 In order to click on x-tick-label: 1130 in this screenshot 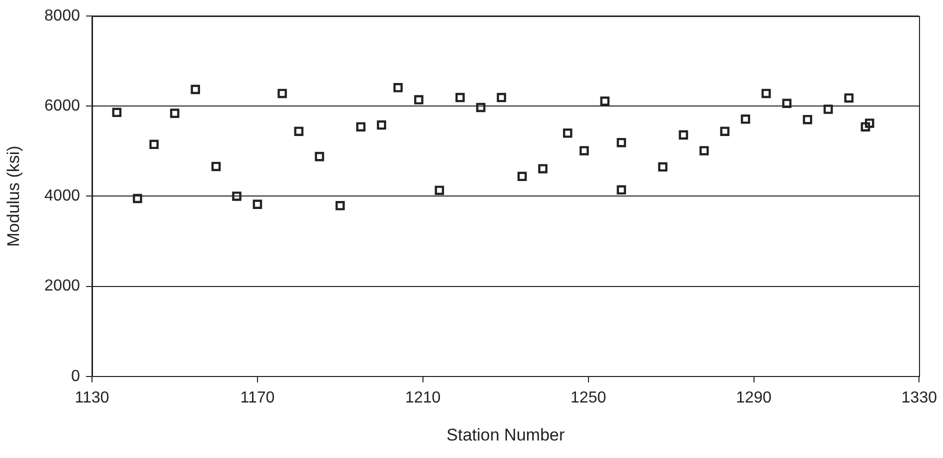, I will do `click(92, 397)`.